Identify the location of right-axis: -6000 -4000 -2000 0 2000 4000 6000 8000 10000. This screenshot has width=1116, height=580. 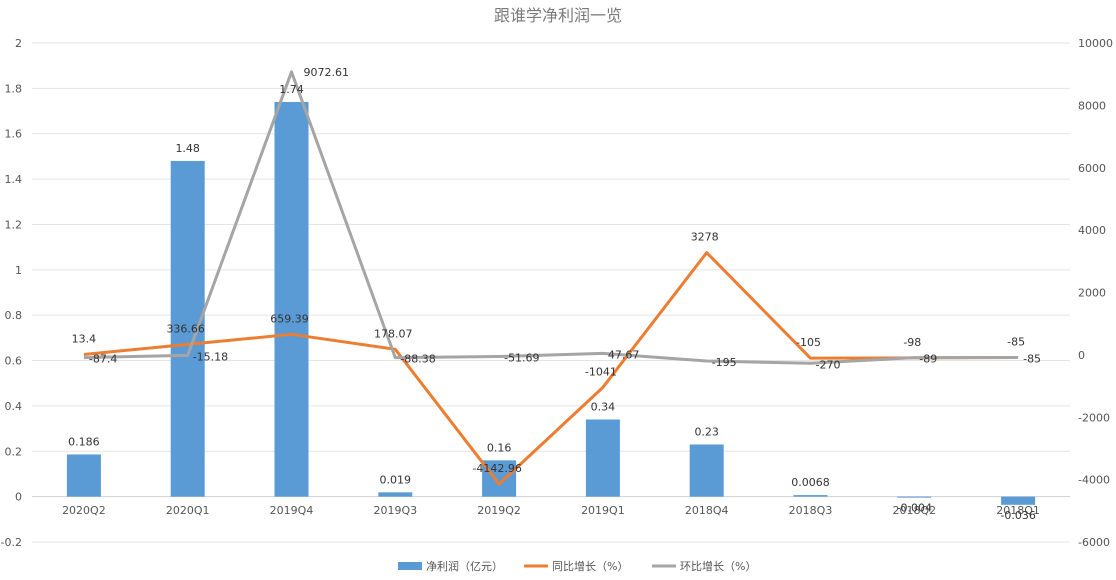
(1095, 293).